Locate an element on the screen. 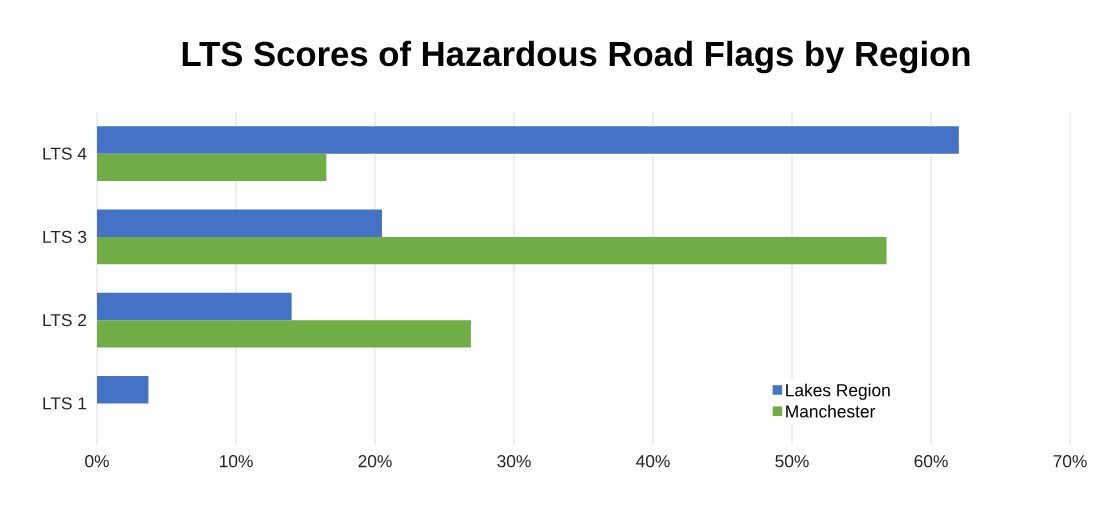  legend-label: Lakes Region is located at coordinates (838, 391).